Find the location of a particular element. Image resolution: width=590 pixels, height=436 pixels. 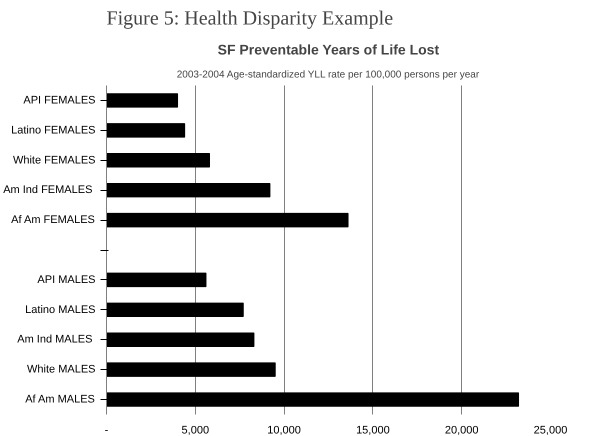

y-tick-label: Af Am FEMALES is located at coordinates (53, 220).